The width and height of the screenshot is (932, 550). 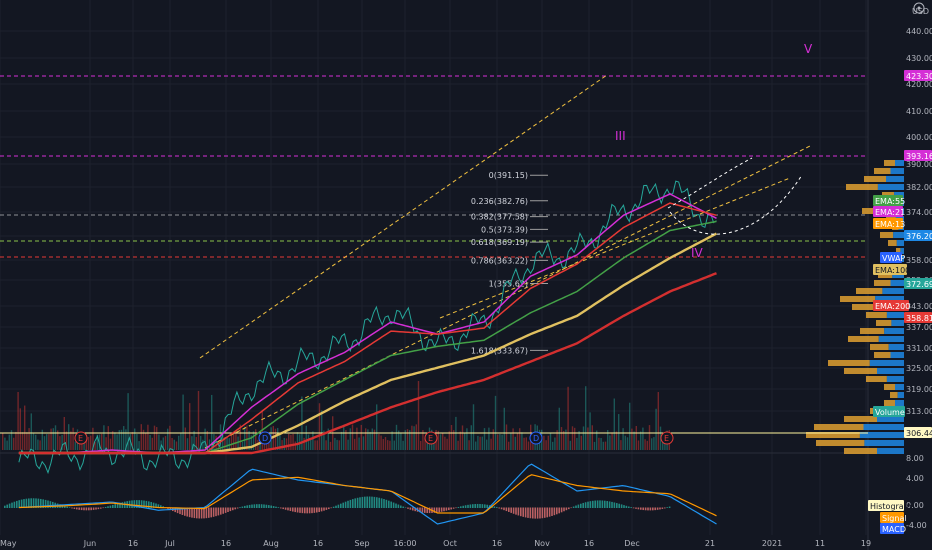 What do you see at coordinates (919, 284) in the screenshot?
I see `price-tag-label: 372.69` at bounding box center [919, 284].